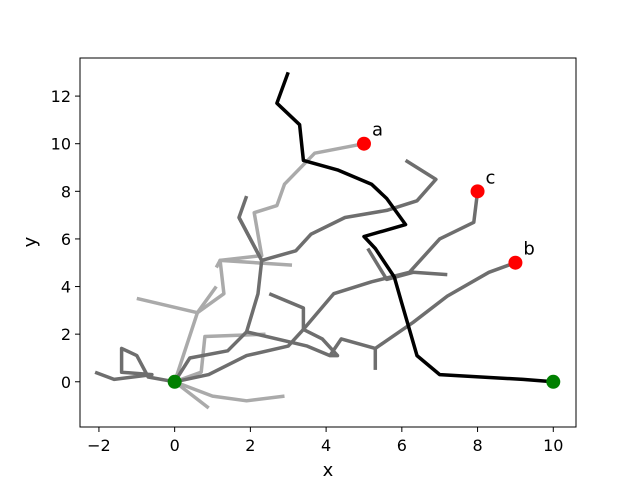  I want to click on x-tick-label: 8, so click(477, 445).